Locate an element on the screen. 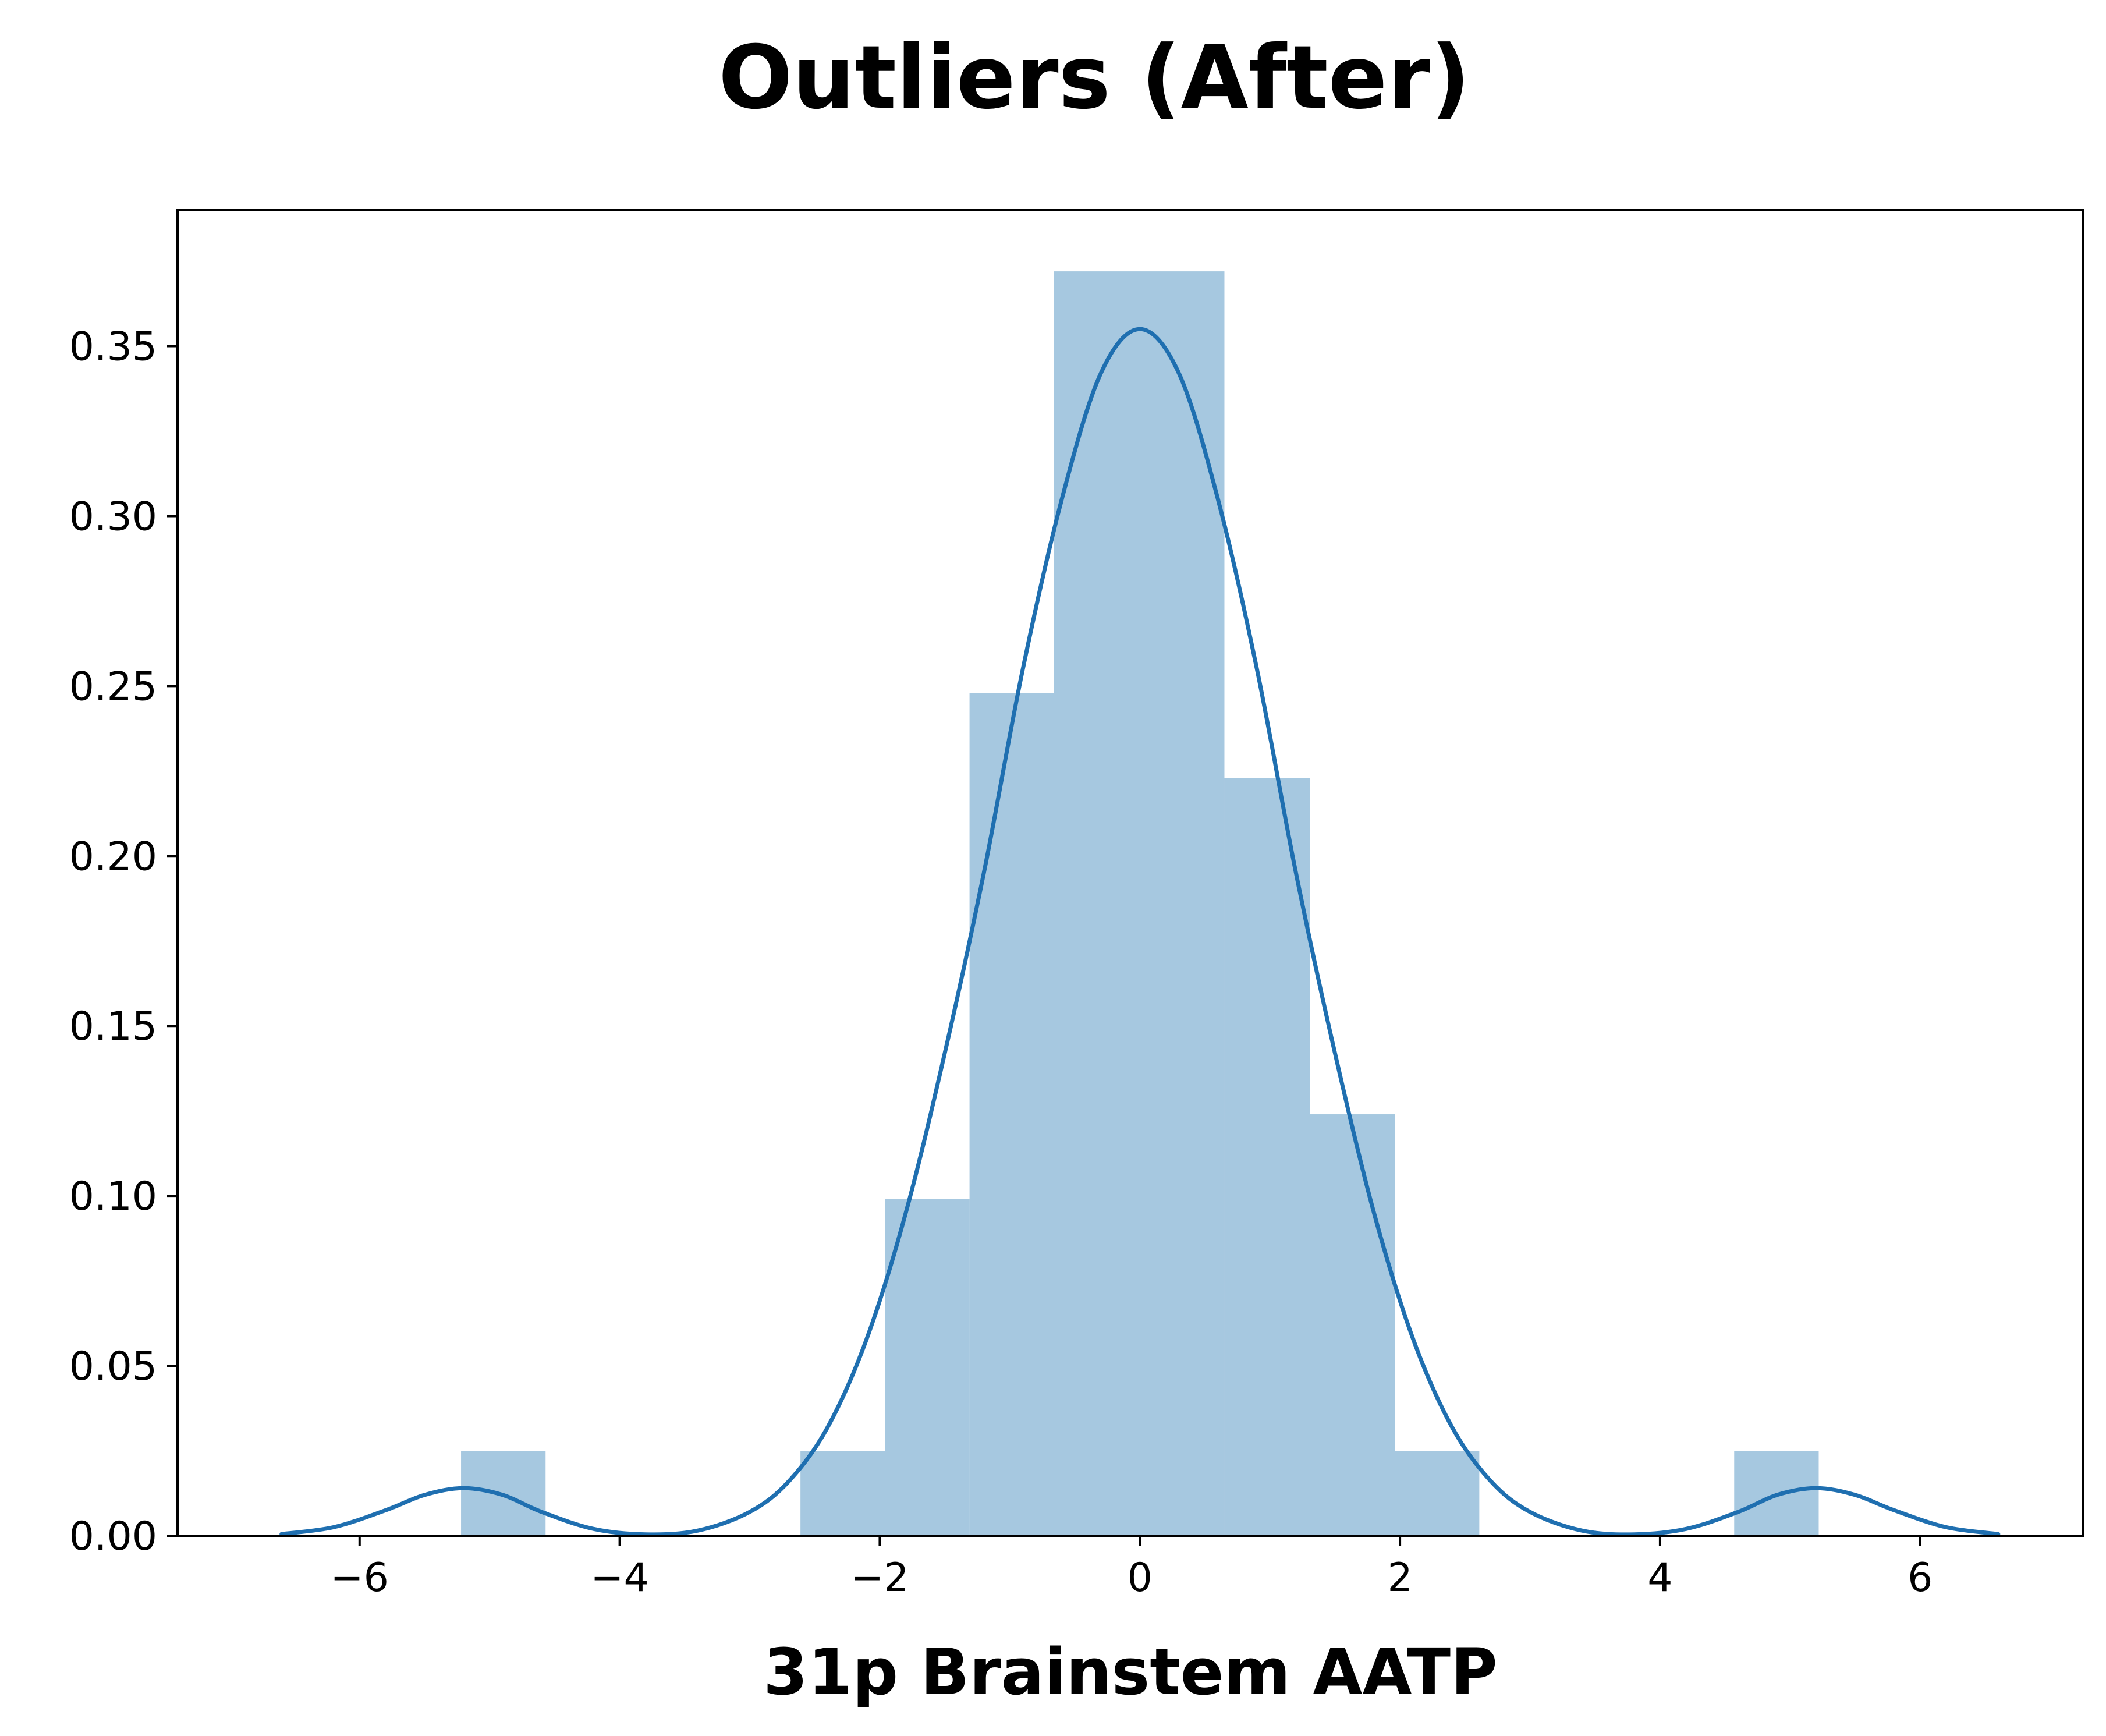 The image size is (2106, 1736). y-tick-label: 0.35 is located at coordinates (113, 347).